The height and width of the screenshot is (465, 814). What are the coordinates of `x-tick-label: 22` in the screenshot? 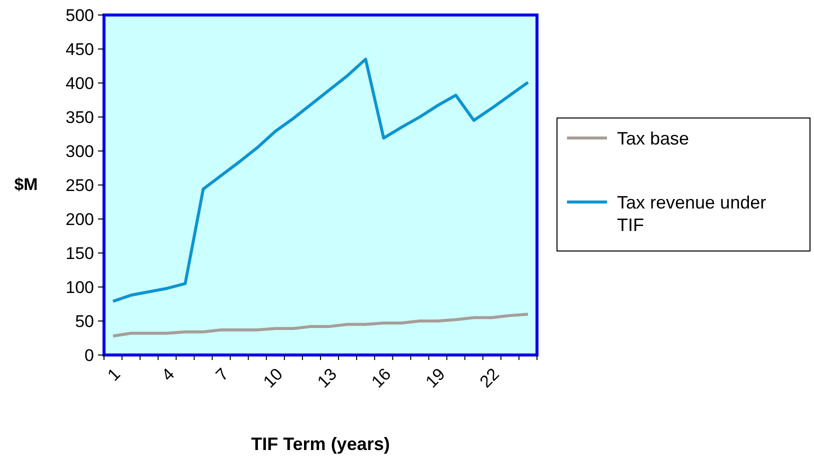 It's located at (489, 378).